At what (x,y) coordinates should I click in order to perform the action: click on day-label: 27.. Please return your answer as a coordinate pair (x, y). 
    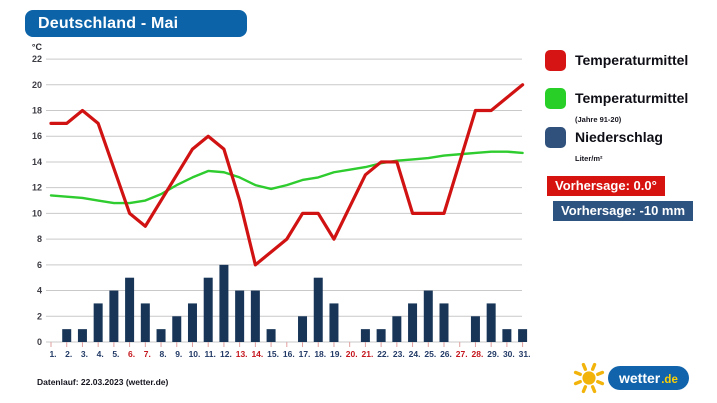
    Looking at the image, I should click on (462, 354).